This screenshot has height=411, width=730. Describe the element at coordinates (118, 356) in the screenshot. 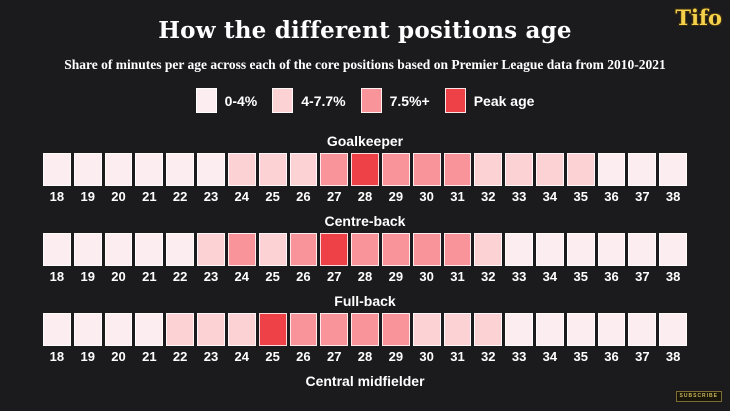

I see `age-tick-label: 20` at that location.